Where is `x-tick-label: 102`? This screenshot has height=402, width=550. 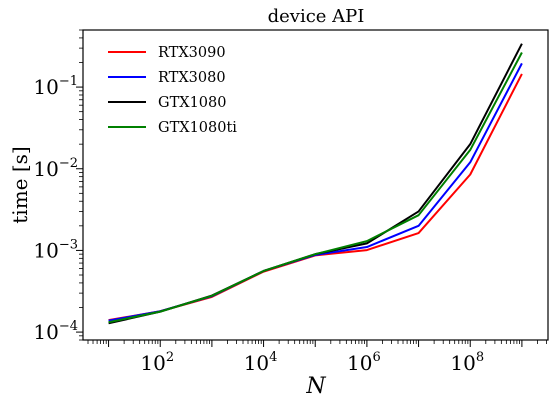
x-tick-label: 102 is located at coordinates (157, 362).